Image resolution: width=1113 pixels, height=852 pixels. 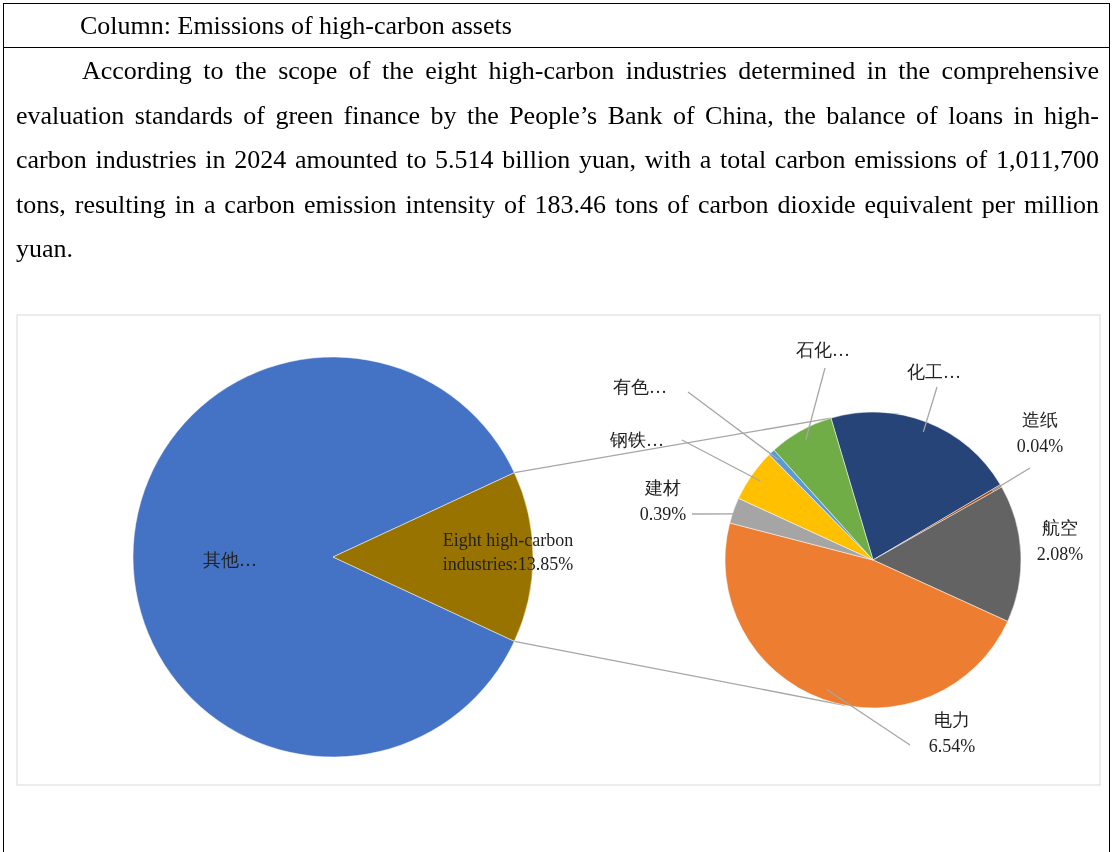 What do you see at coordinates (952, 720) in the screenshot?
I see `slice-label: 电力` at bounding box center [952, 720].